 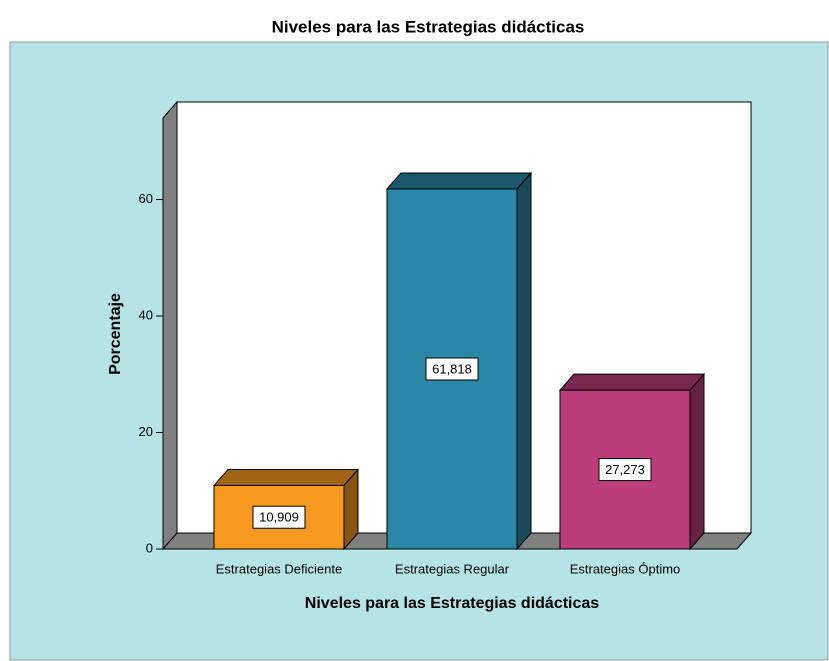 I want to click on value-label: 27,273, so click(x=625, y=469).